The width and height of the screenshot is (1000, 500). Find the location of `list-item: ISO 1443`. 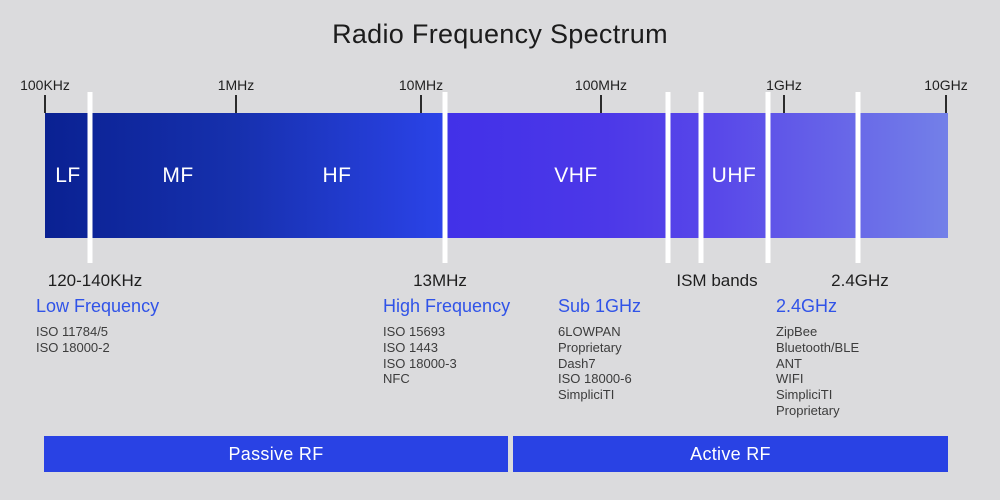

list-item: ISO 1443 is located at coordinates (410, 347).